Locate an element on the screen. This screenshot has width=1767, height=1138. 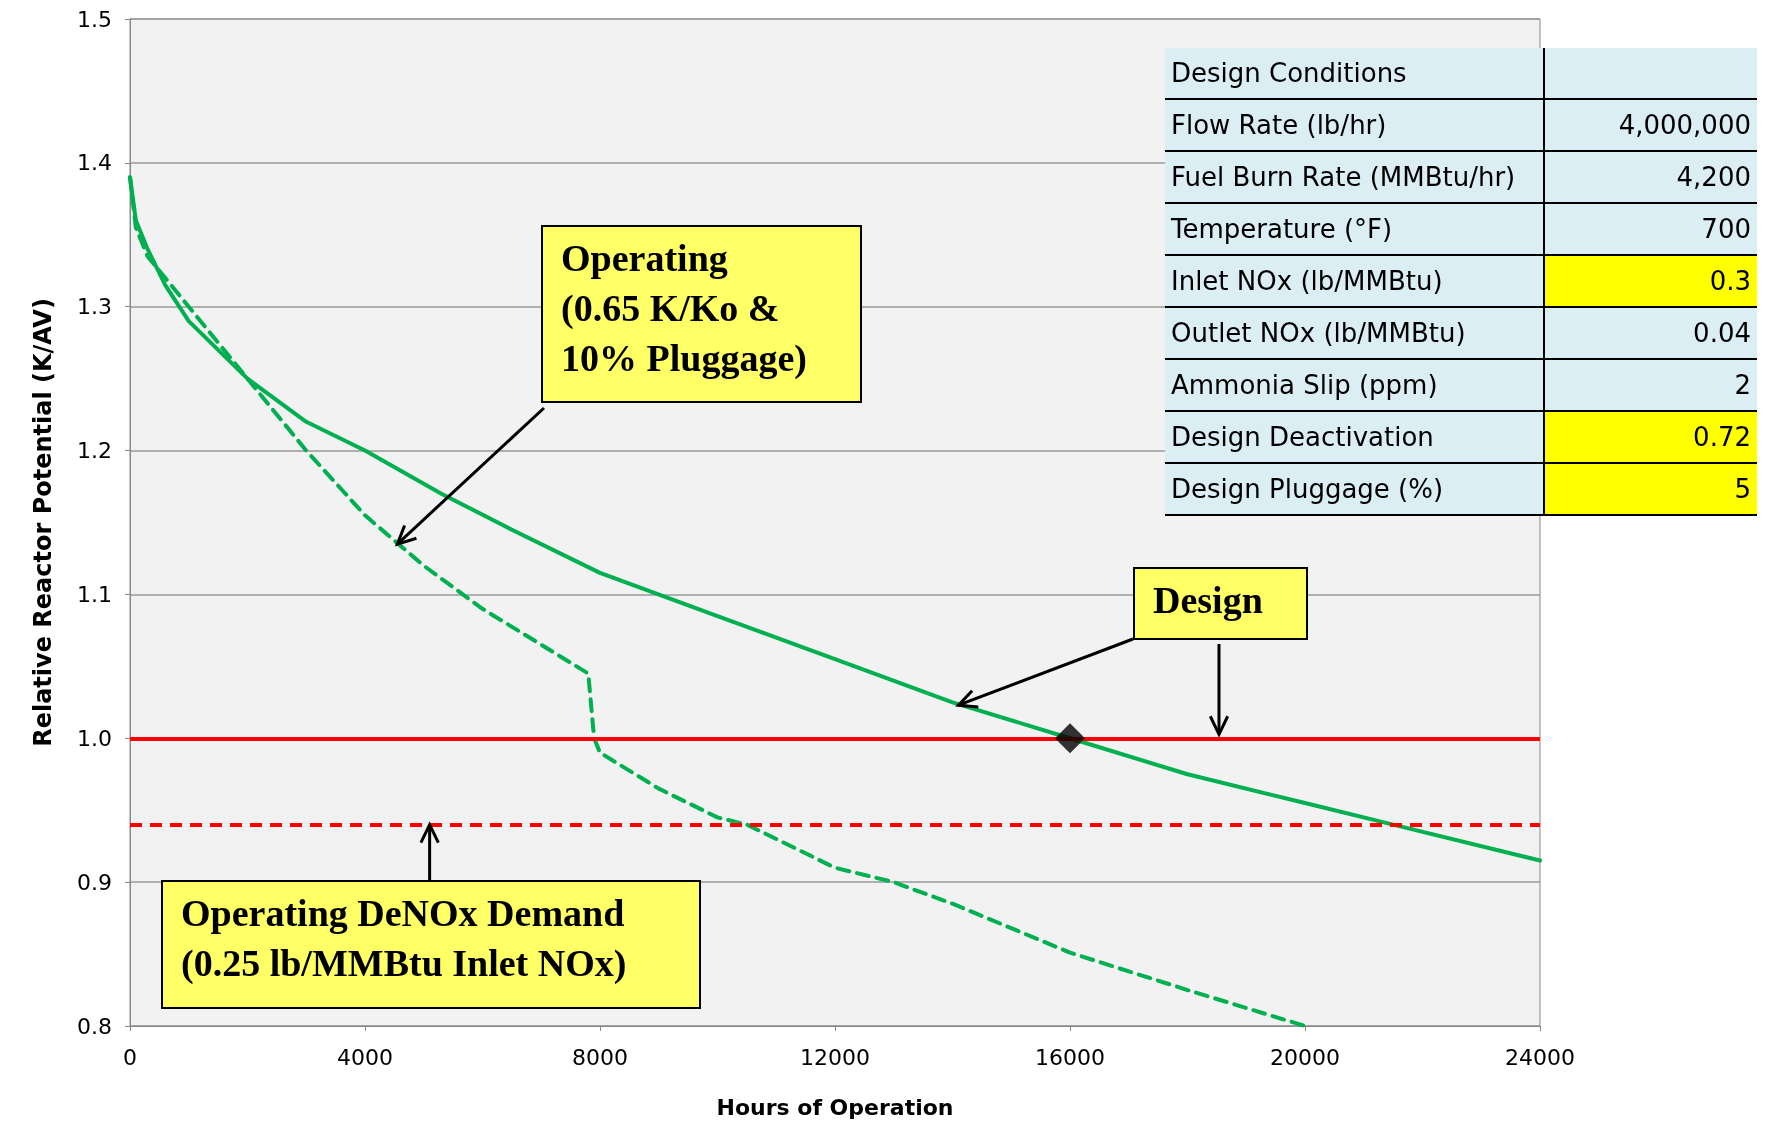
annotation: Design is located at coordinates (1220, 603).